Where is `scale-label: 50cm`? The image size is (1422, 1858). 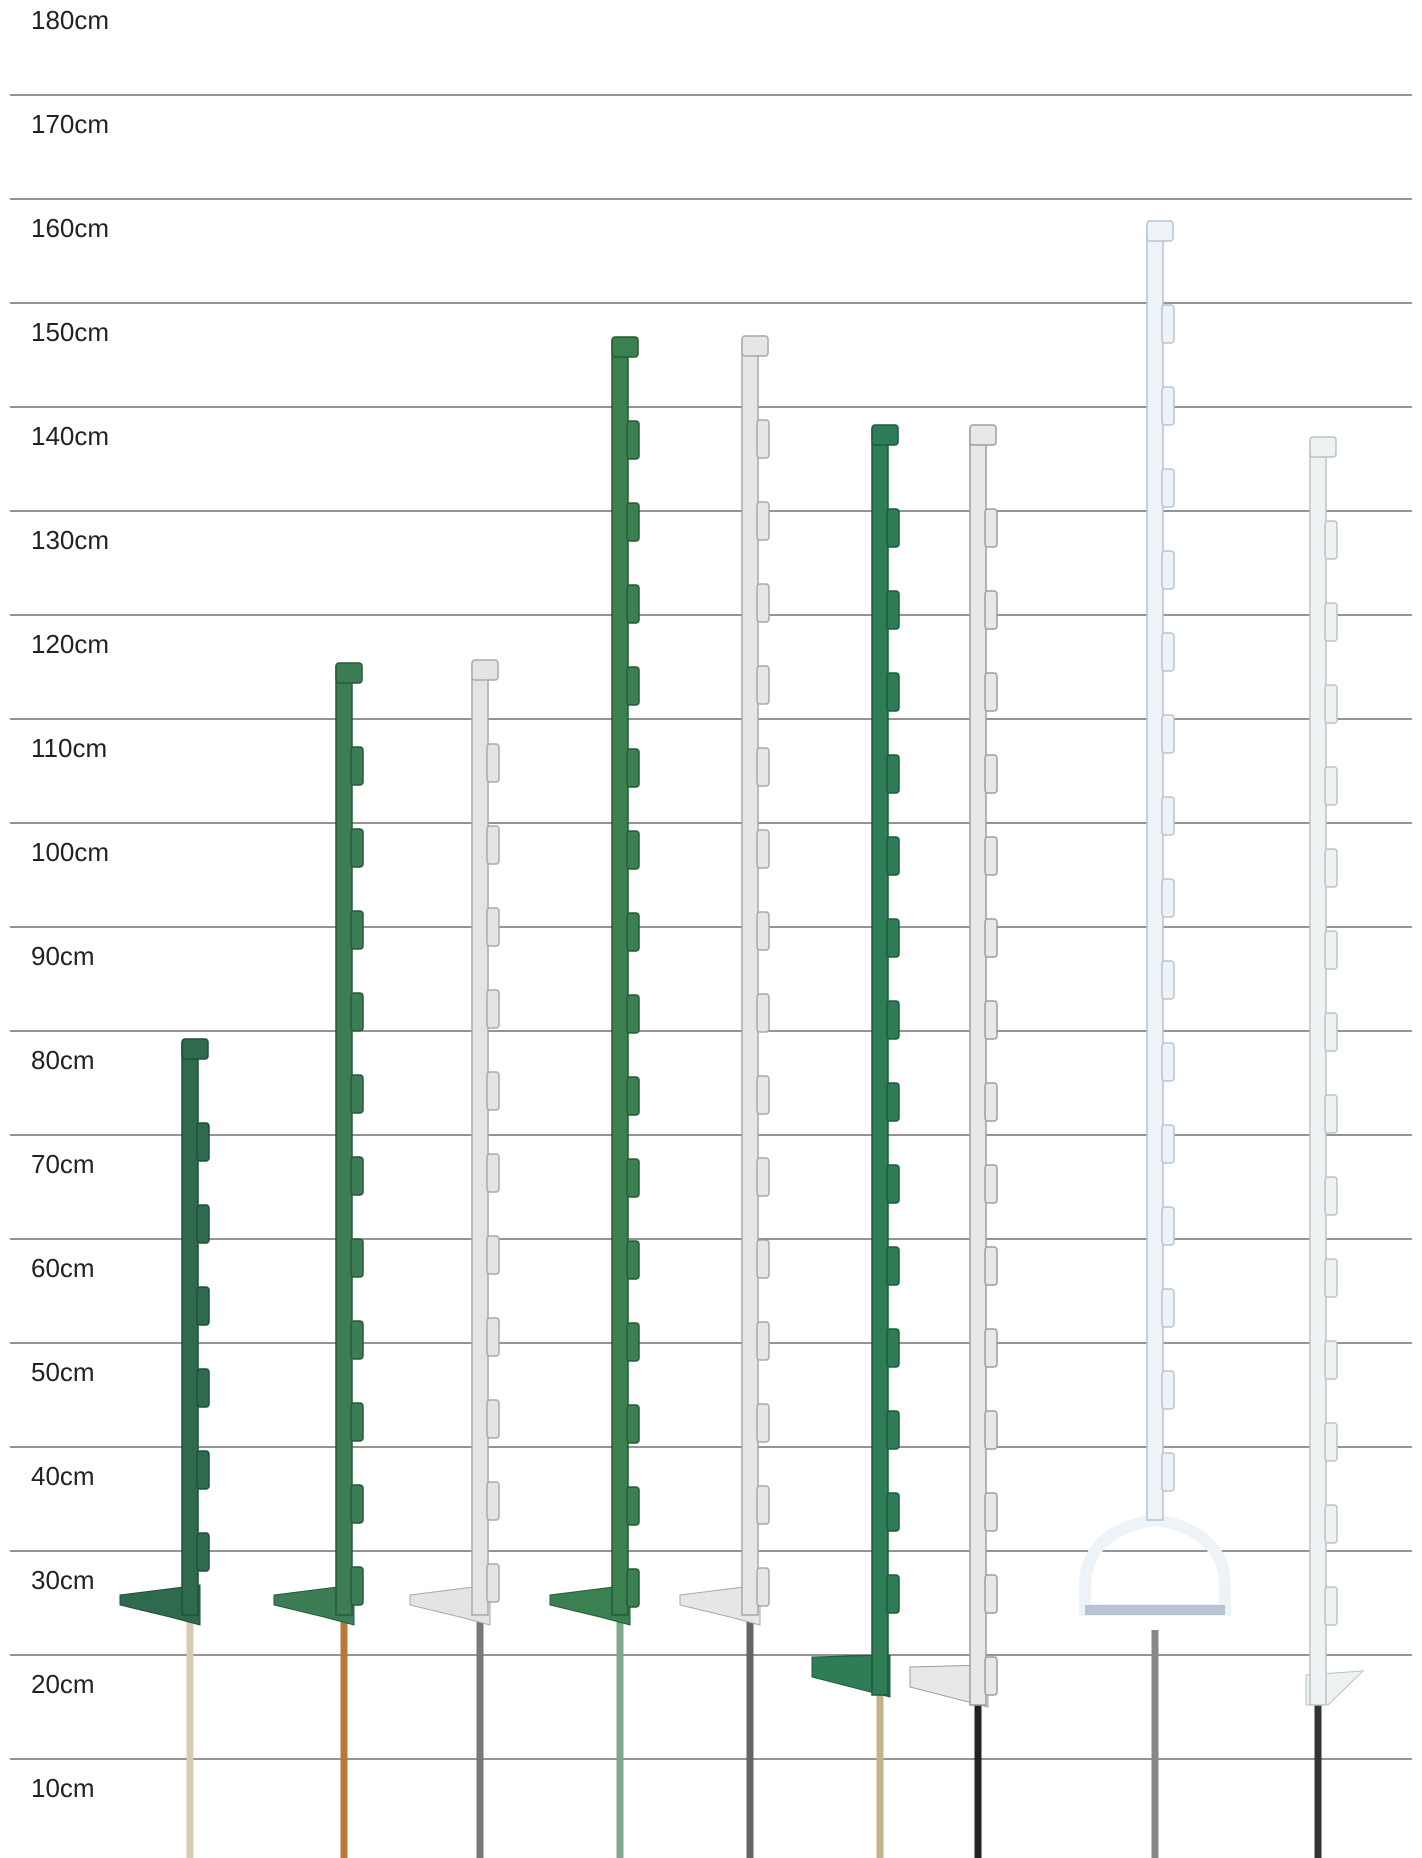 scale-label: 50cm is located at coordinates (63, 1372).